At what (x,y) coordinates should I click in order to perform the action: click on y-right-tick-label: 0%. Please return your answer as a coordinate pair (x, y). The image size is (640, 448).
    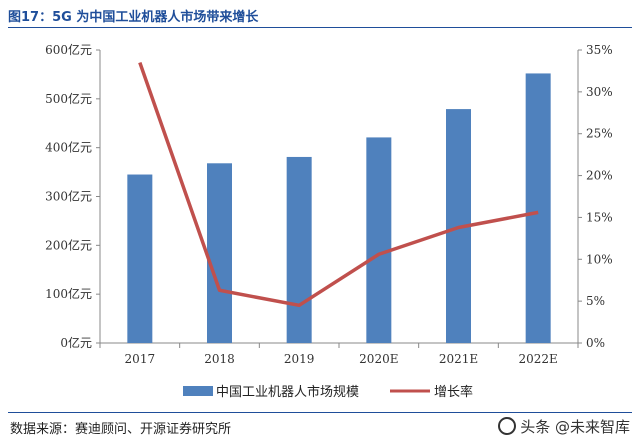
    Looking at the image, I should click on (595, 343).